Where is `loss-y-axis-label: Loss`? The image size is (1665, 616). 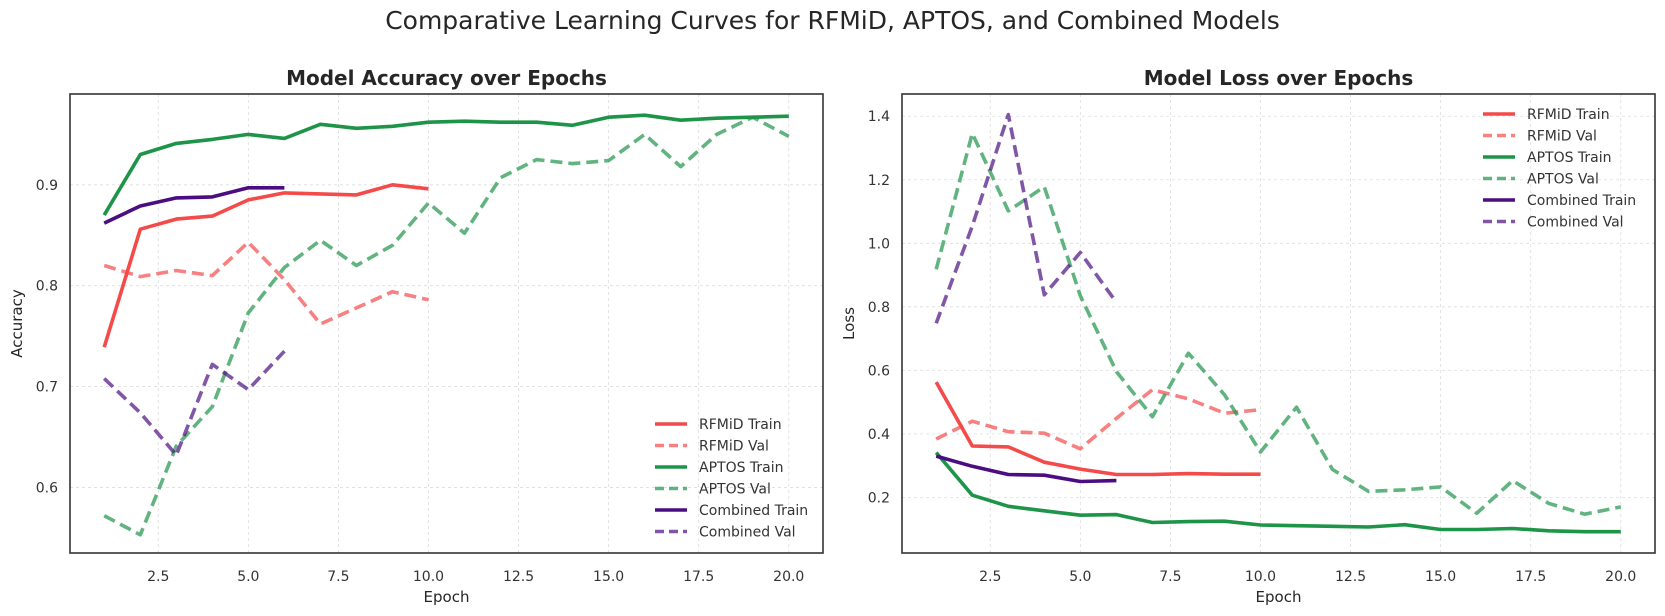 loss-y-axis-label: Loss is located at coordinates (849, 323).